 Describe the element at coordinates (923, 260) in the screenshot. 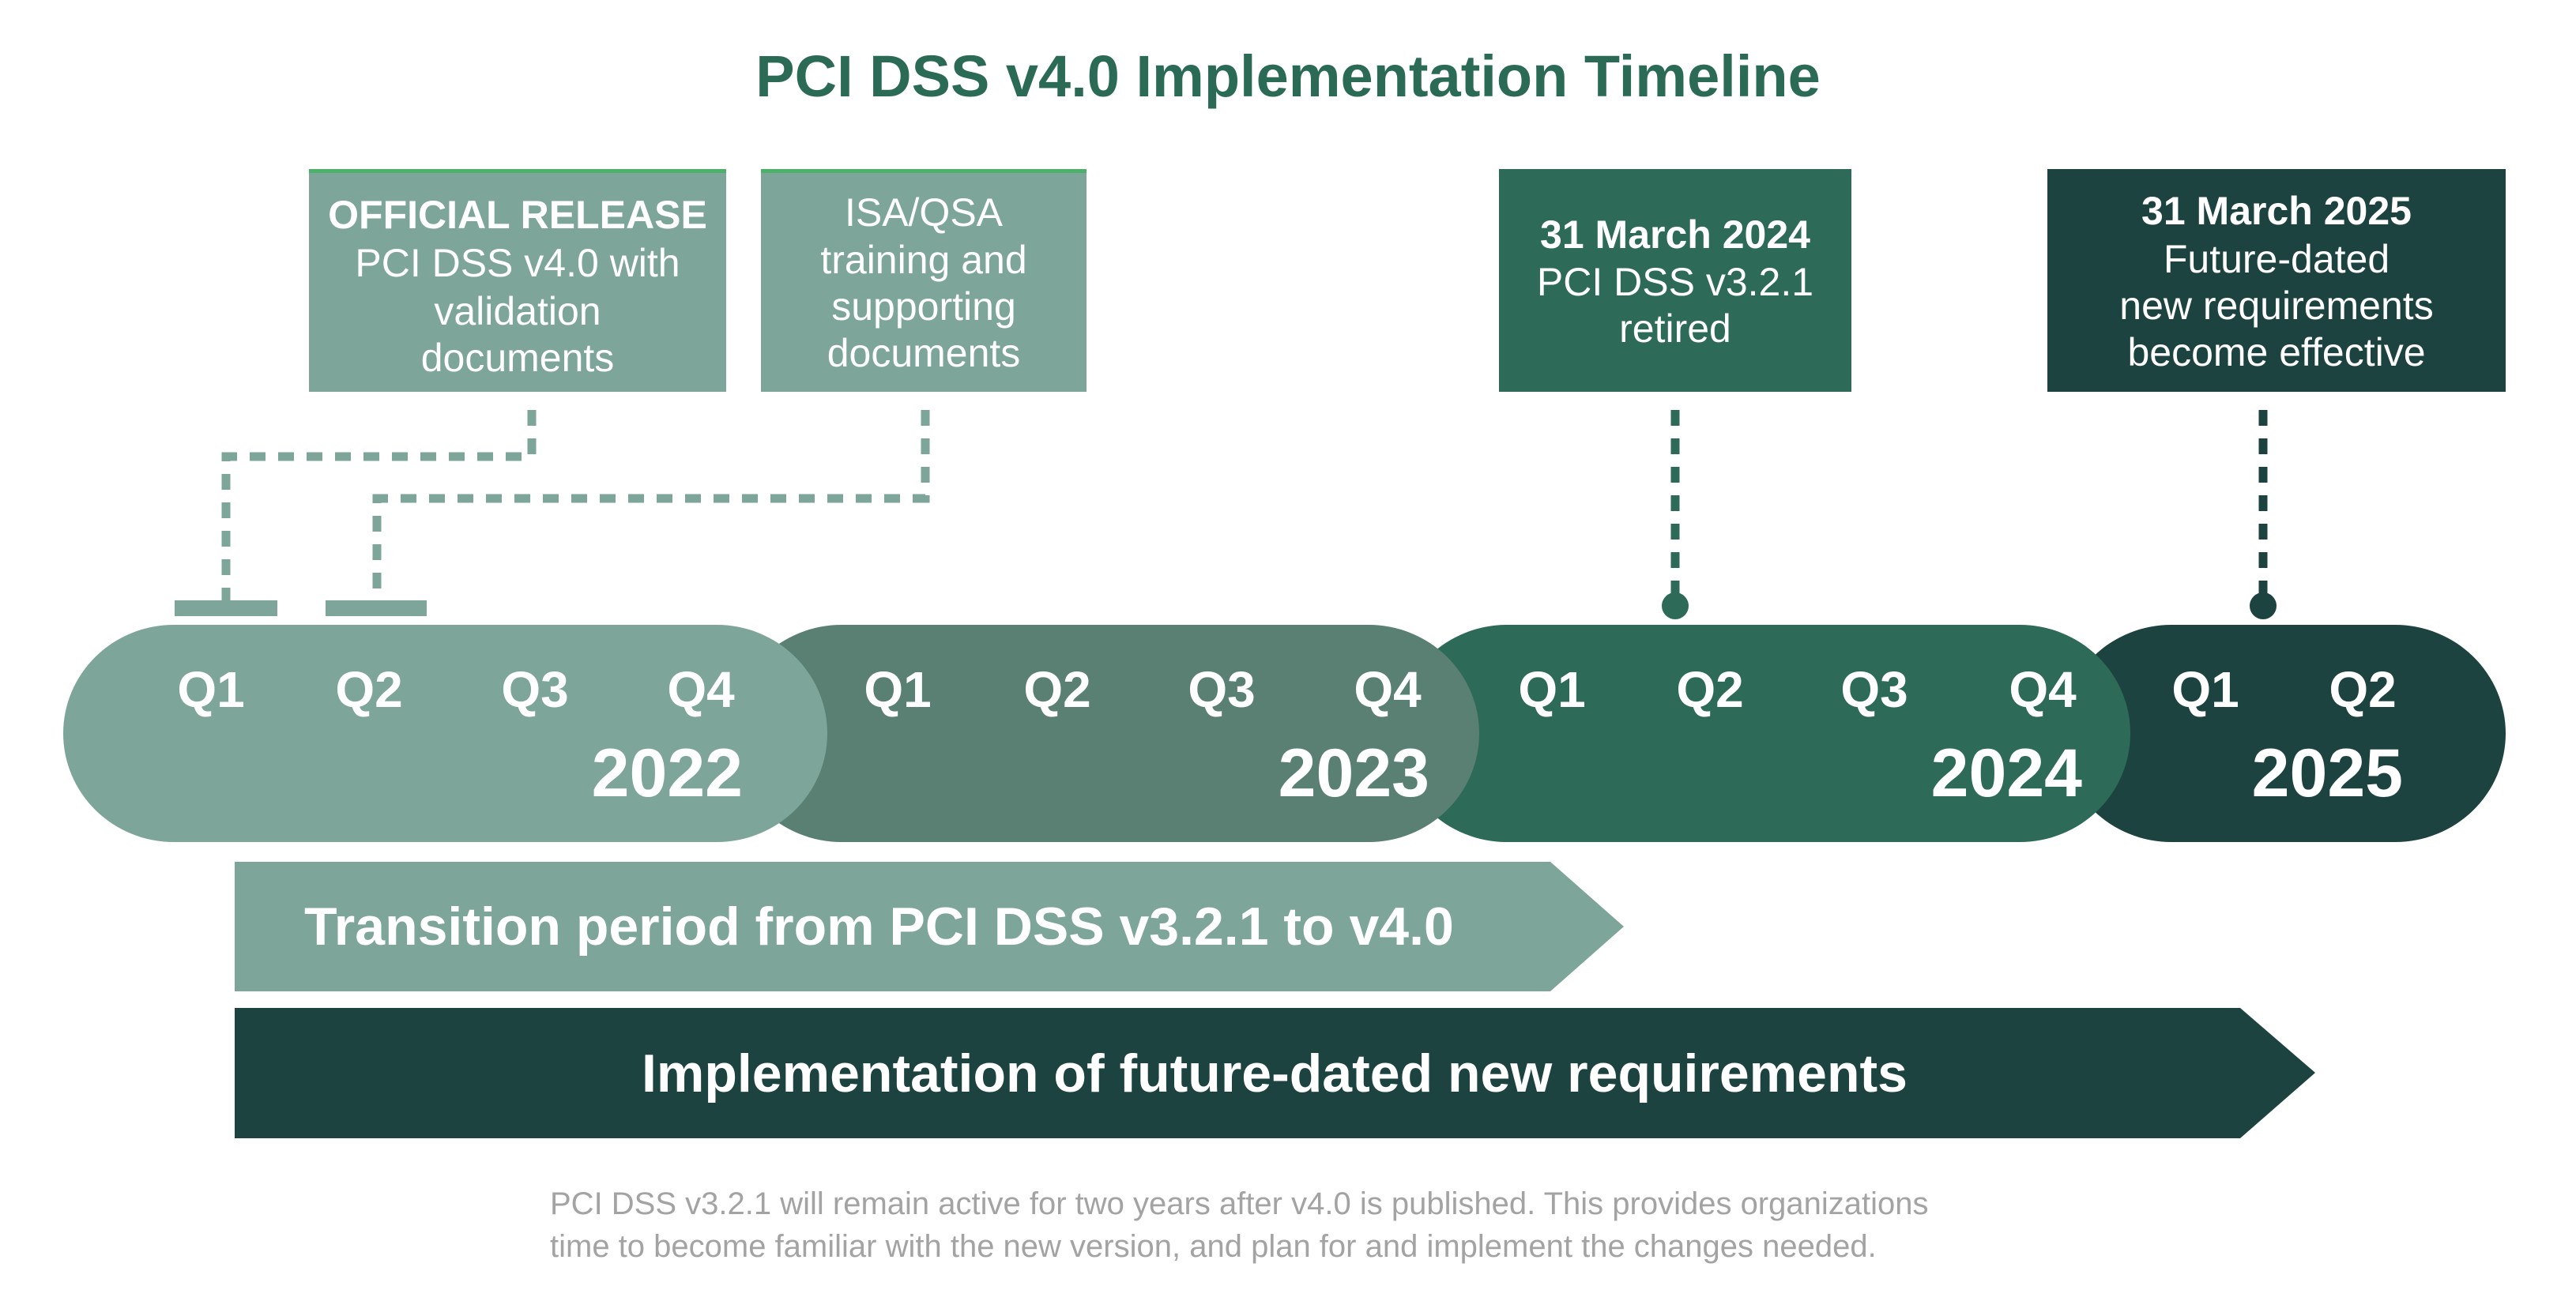

I see `callout-line: training and` at that location.